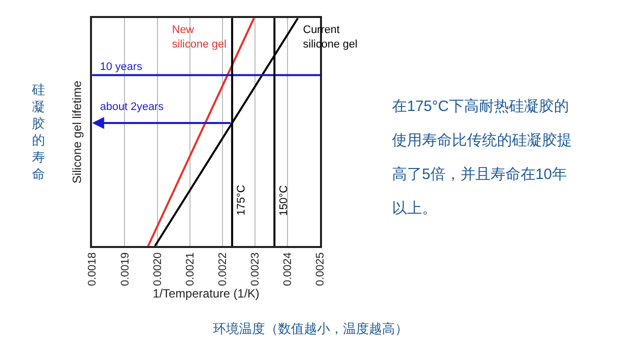 This screenshot has width=640, height=356. I want to click on ref-line-label: 150°C, so click(284, 200).